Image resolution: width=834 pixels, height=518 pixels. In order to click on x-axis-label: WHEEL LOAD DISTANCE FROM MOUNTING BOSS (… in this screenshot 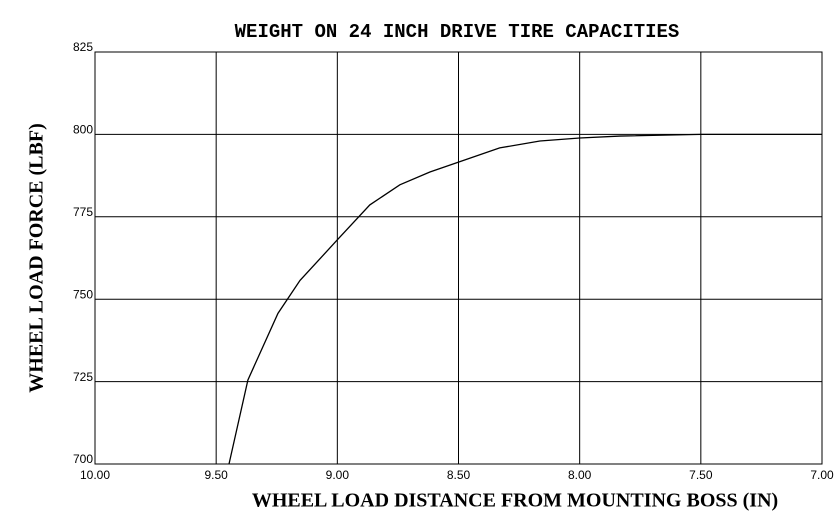, I will do `click(515, 501)`.